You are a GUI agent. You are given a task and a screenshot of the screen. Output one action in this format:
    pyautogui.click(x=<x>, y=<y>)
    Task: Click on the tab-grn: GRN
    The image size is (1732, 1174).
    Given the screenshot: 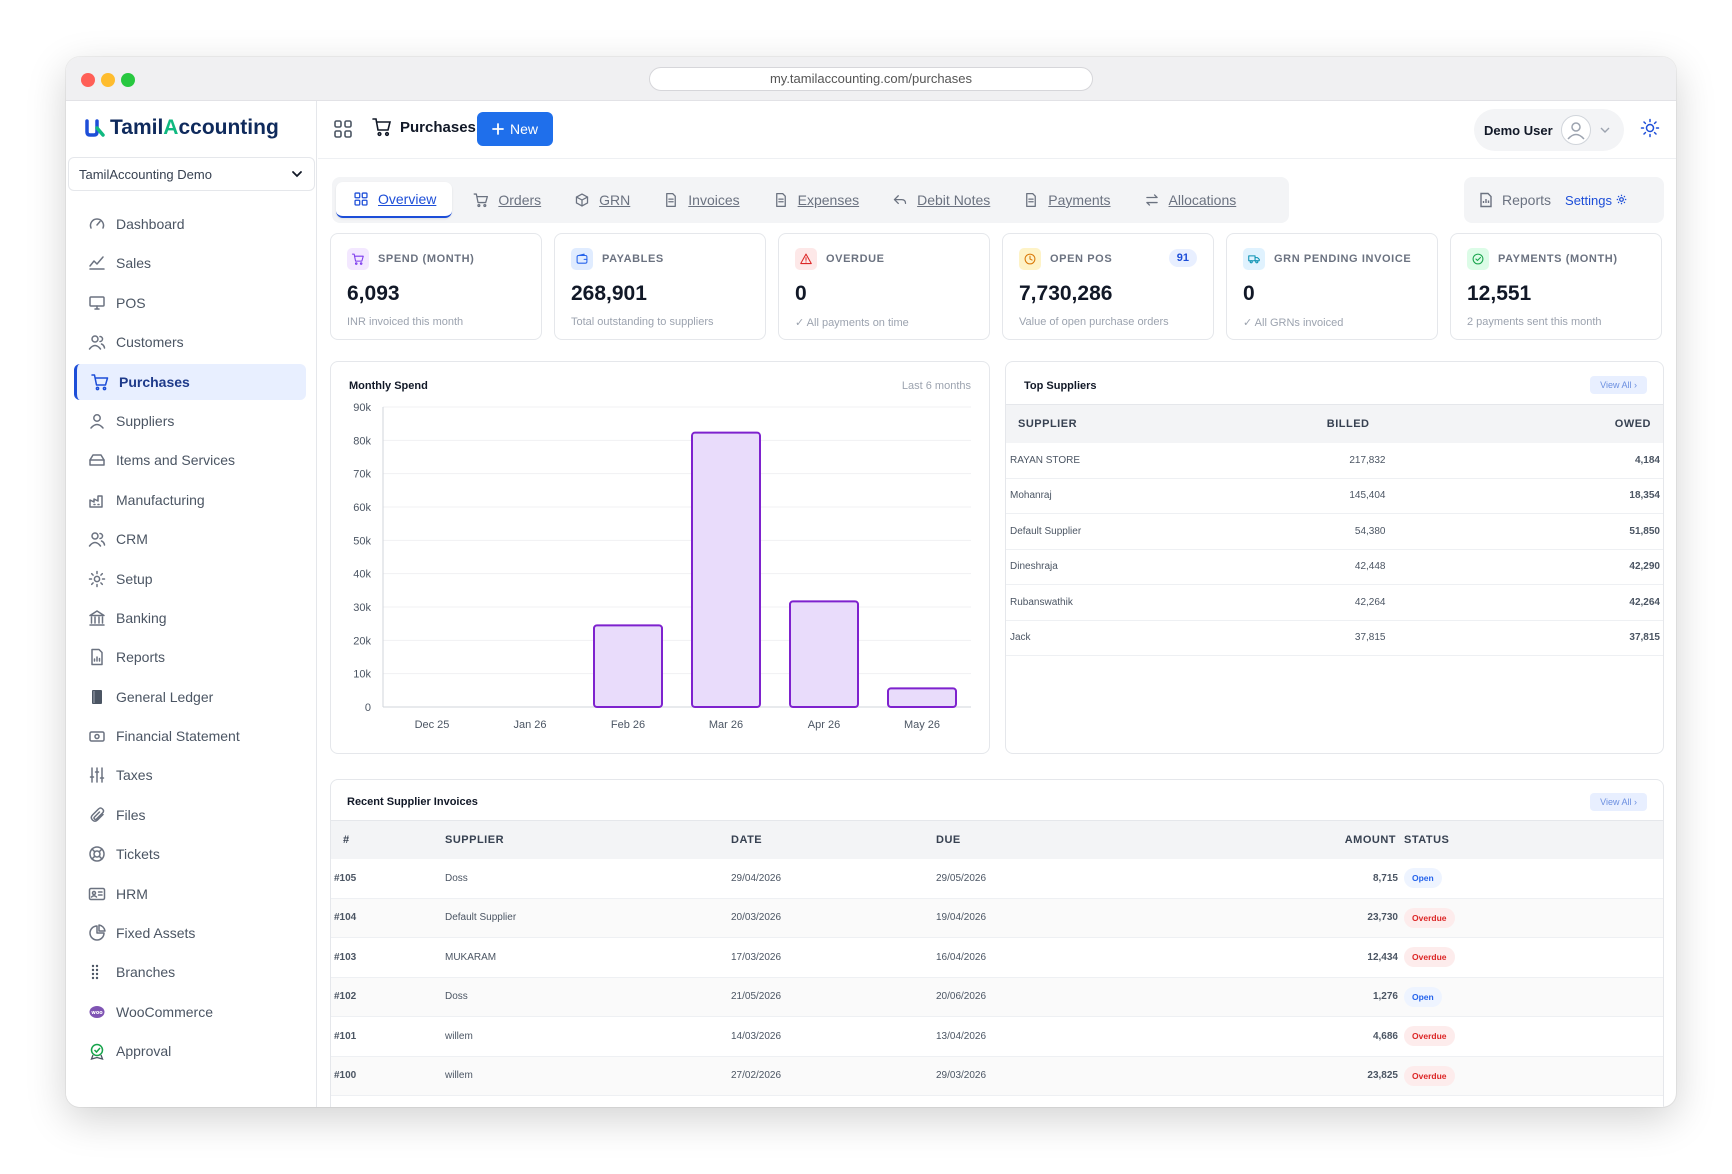 What is the action you would take?
    pyautogui.click(x=601, y=200)
    